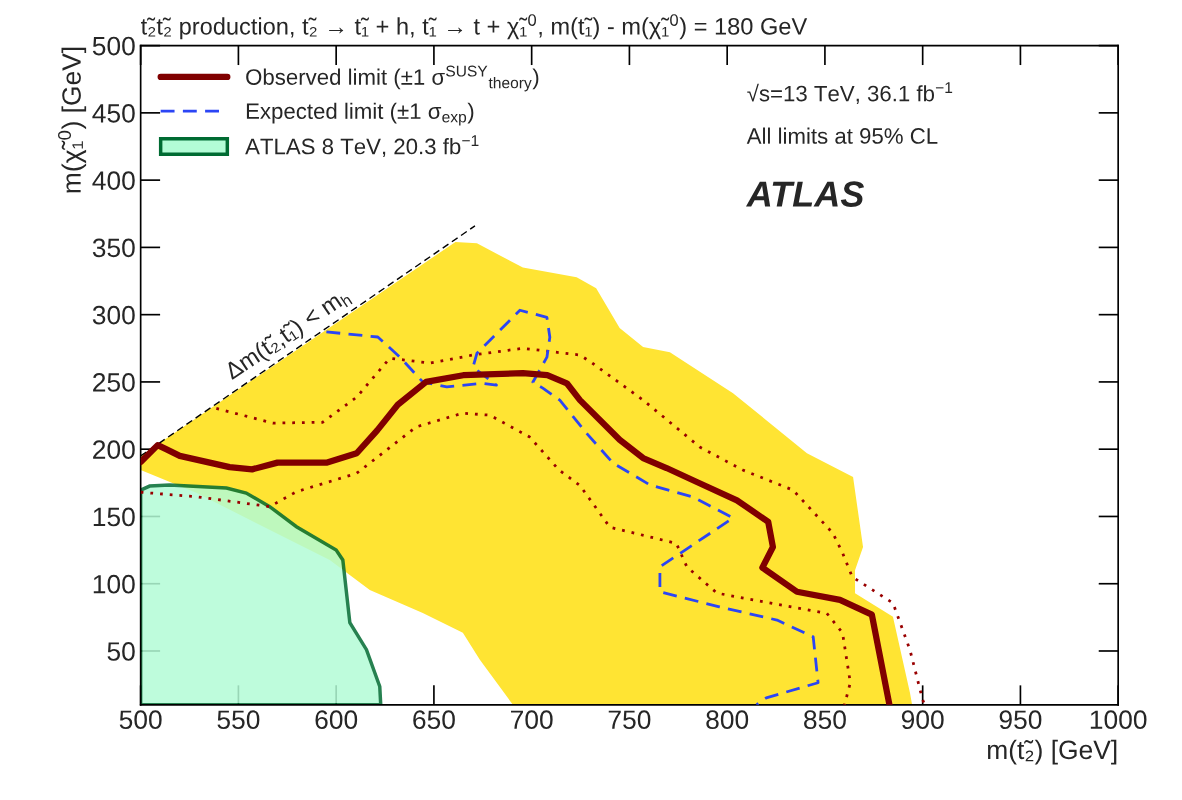  I want to click on x-tick-label: 1000, so click(1118, 720).